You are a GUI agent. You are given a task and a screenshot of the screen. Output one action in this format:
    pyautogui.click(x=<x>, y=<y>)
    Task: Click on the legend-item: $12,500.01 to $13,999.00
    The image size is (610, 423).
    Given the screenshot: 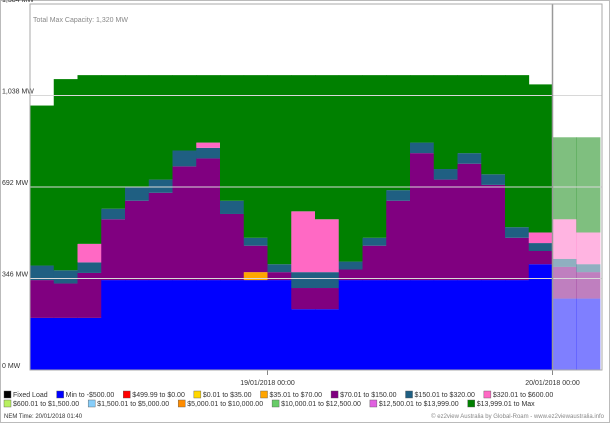 What is the action you would take?
    pyautogui.click(x=414, y=403)
    